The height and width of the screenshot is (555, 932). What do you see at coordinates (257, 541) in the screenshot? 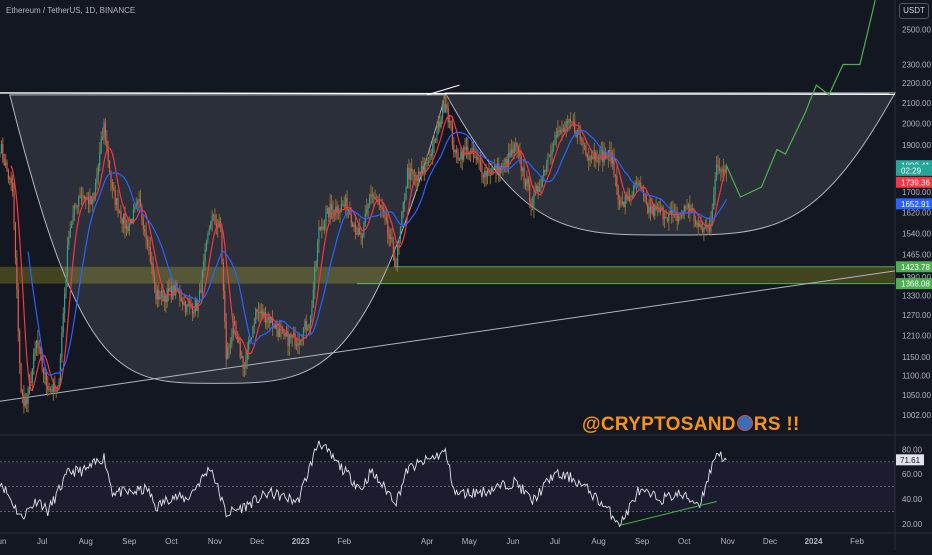
I see `time-tick-label: Dec` at bounding box center [257, 541].